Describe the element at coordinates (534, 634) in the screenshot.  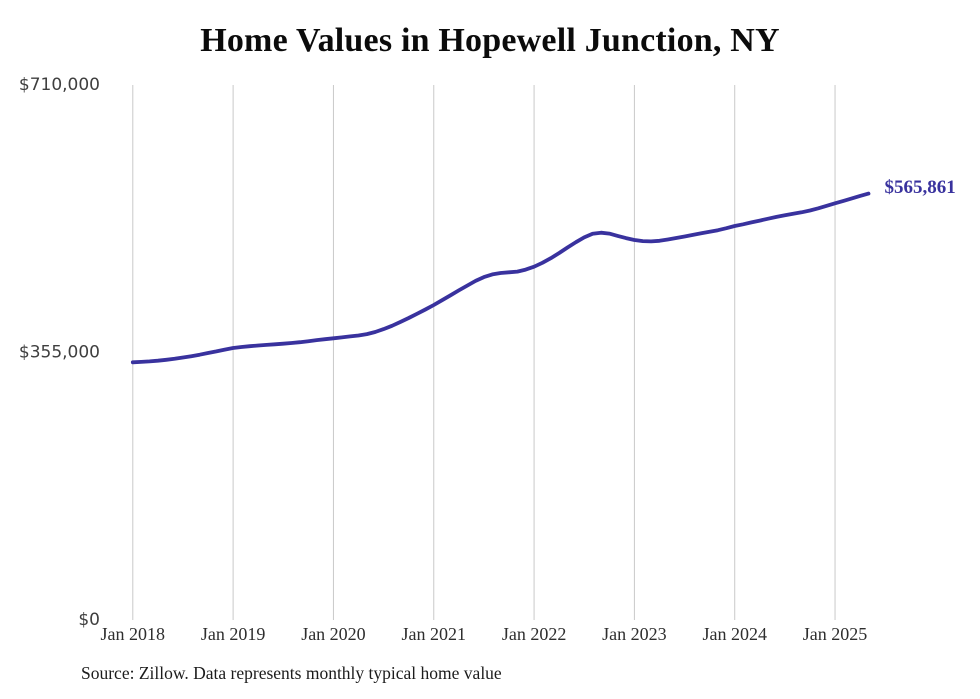
I see `x-tick-label: Jan 2022` at that location.